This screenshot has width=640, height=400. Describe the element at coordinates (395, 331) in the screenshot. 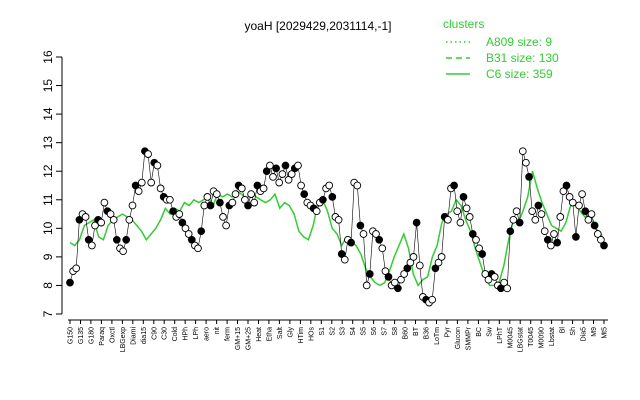

I see `x-tick-label: S8` at that location.